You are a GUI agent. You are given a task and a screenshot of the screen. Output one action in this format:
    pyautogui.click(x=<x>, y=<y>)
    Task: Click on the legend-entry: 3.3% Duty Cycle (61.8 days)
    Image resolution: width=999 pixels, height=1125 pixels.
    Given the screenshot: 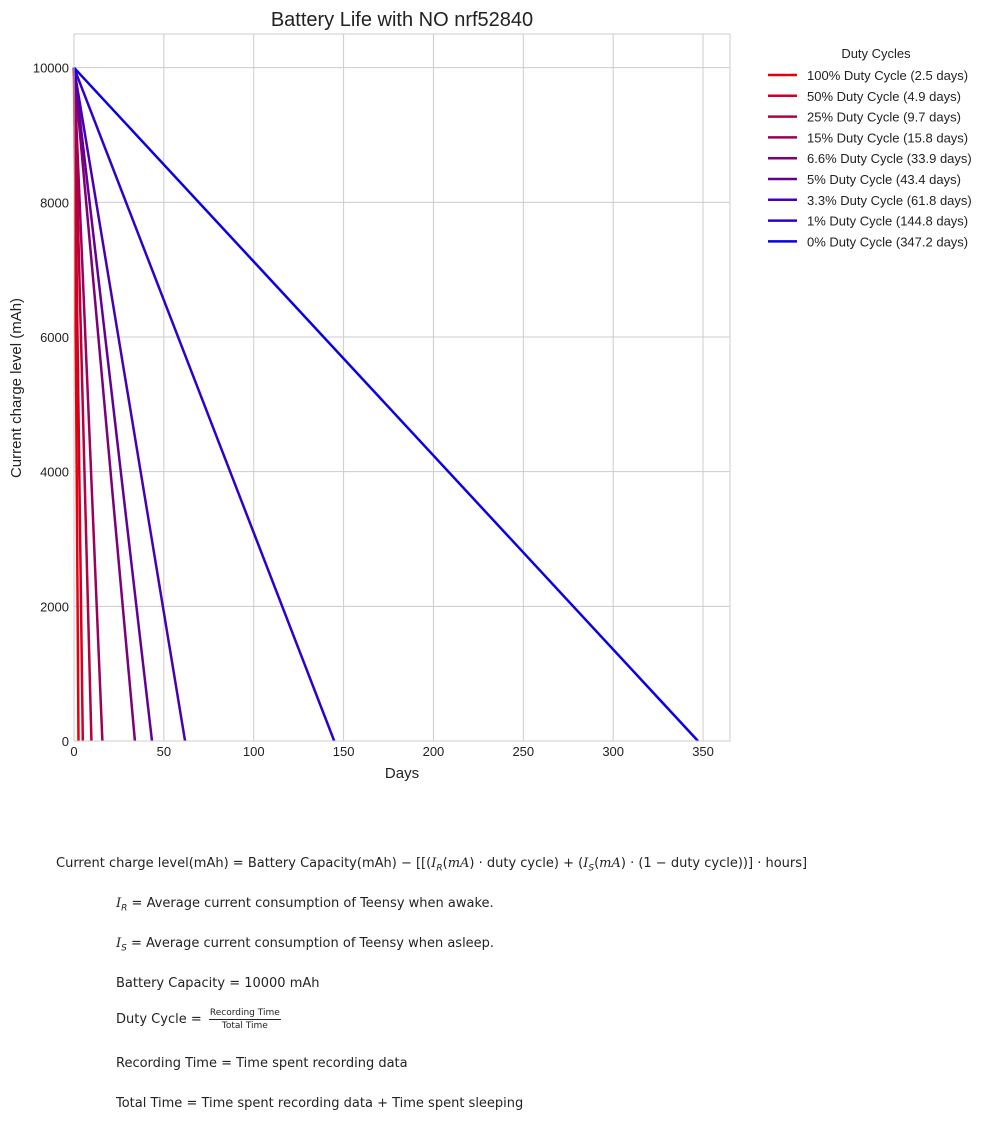 What is the action you would take?
    pyautogui.click(x=889, y=200)
    